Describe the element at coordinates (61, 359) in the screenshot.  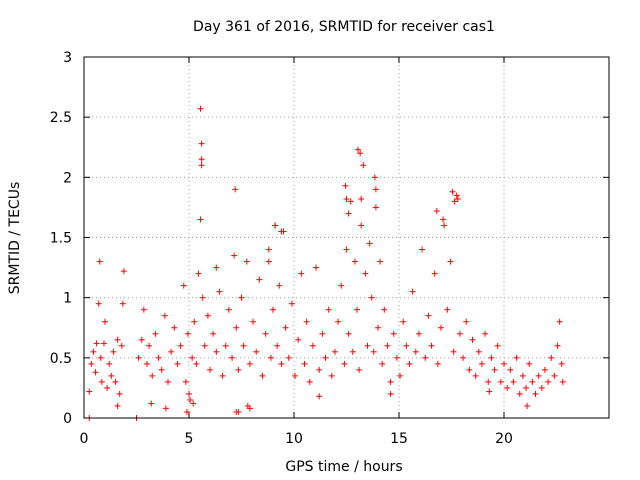
I see `y-tick-label: 0.5` at that location.